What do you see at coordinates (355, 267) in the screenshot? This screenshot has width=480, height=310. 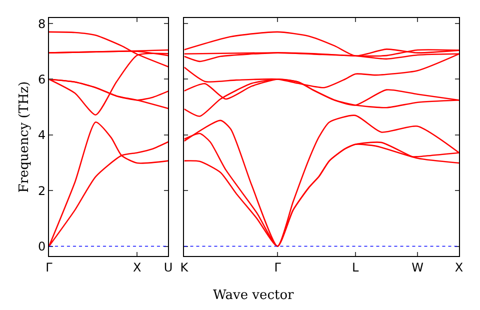 I see `x-tick-label: L` at bounding box center [355, 267].